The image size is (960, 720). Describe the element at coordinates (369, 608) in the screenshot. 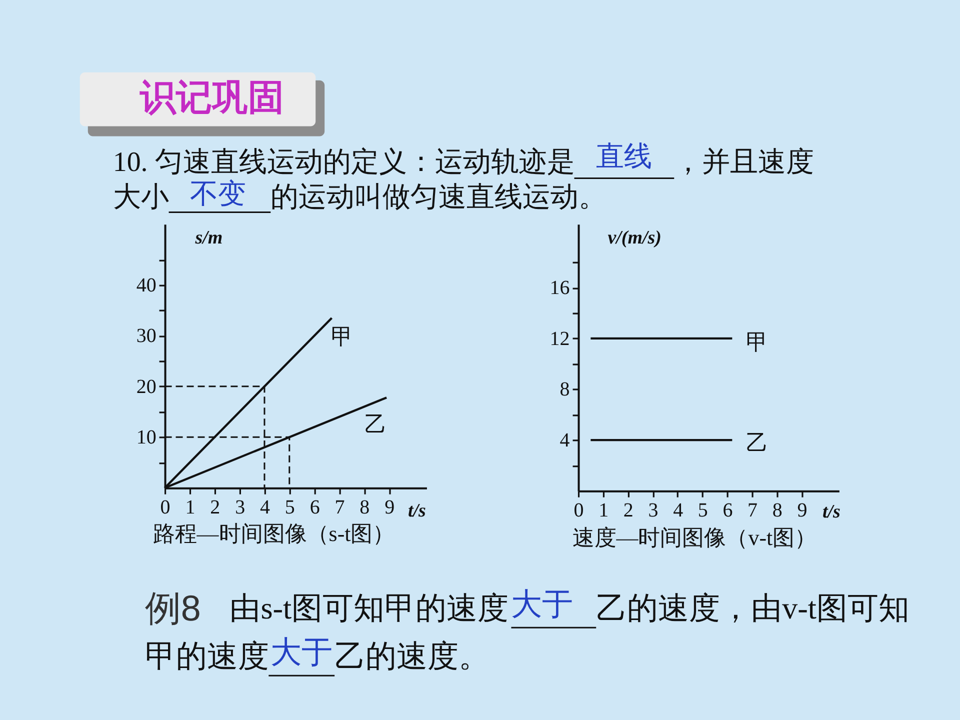

I see `text: 由s-t图可知甲的速度` at that location.